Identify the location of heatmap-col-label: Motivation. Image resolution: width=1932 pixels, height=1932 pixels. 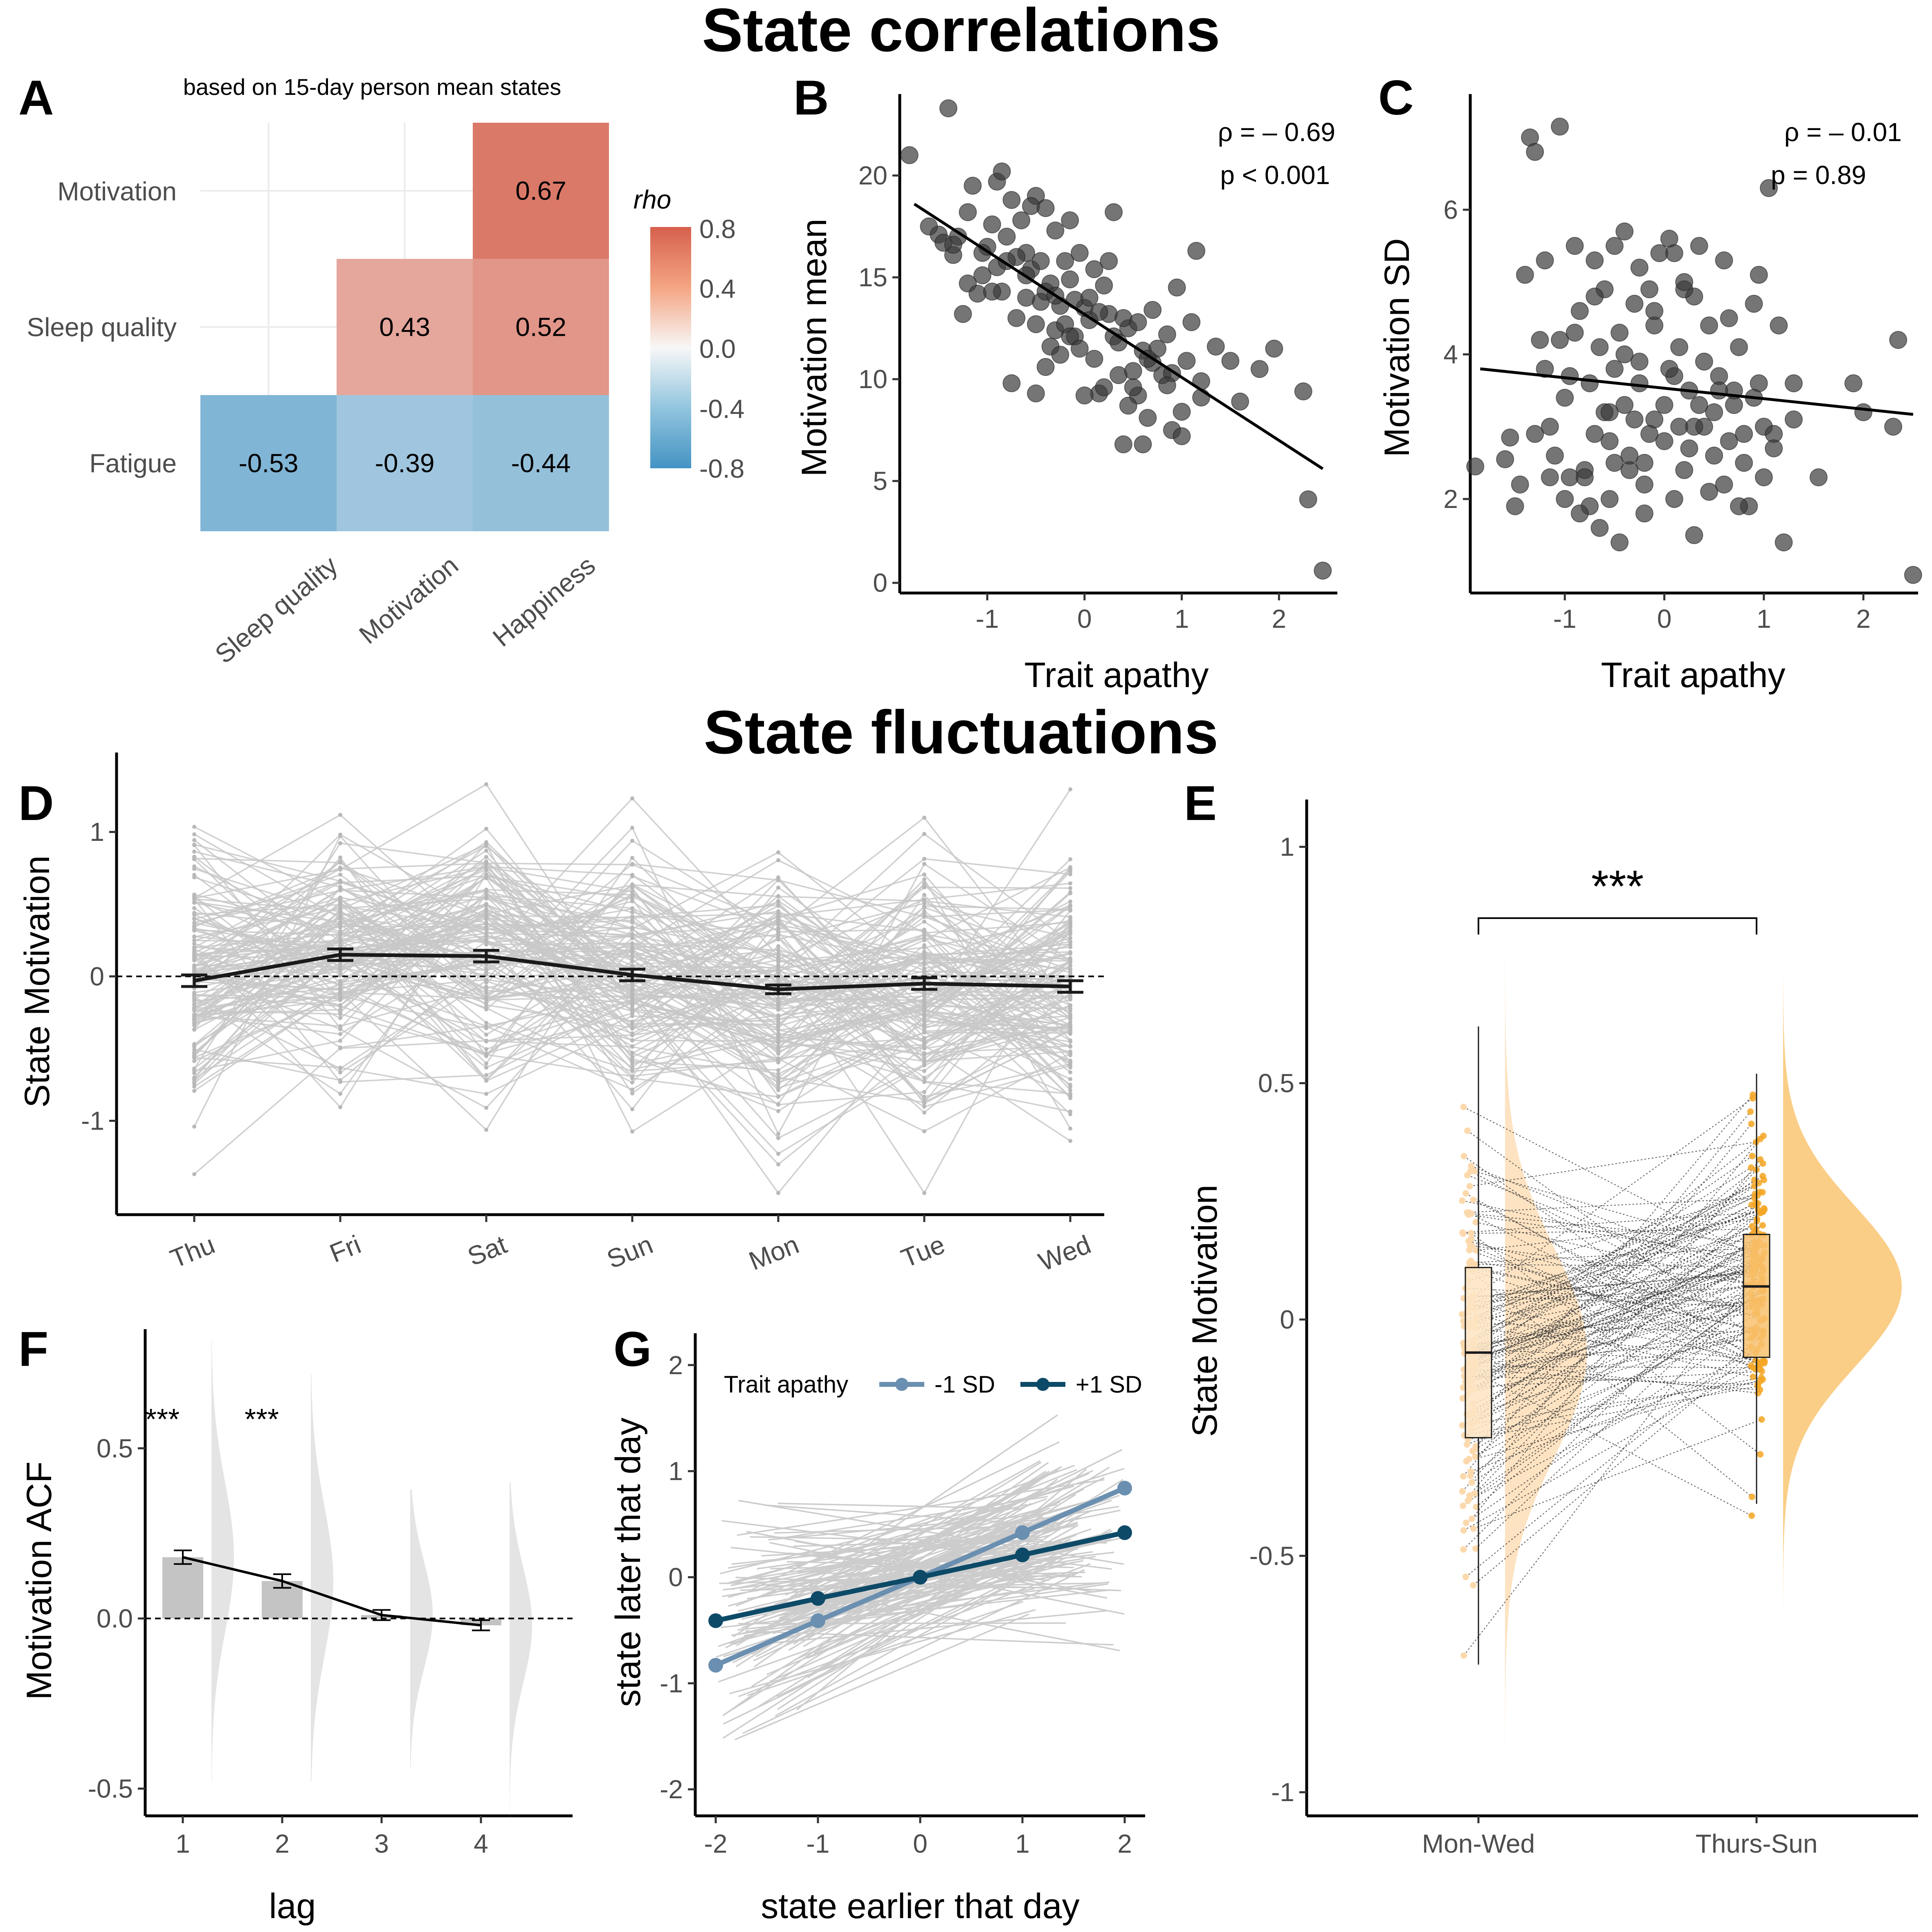
(409, 600).